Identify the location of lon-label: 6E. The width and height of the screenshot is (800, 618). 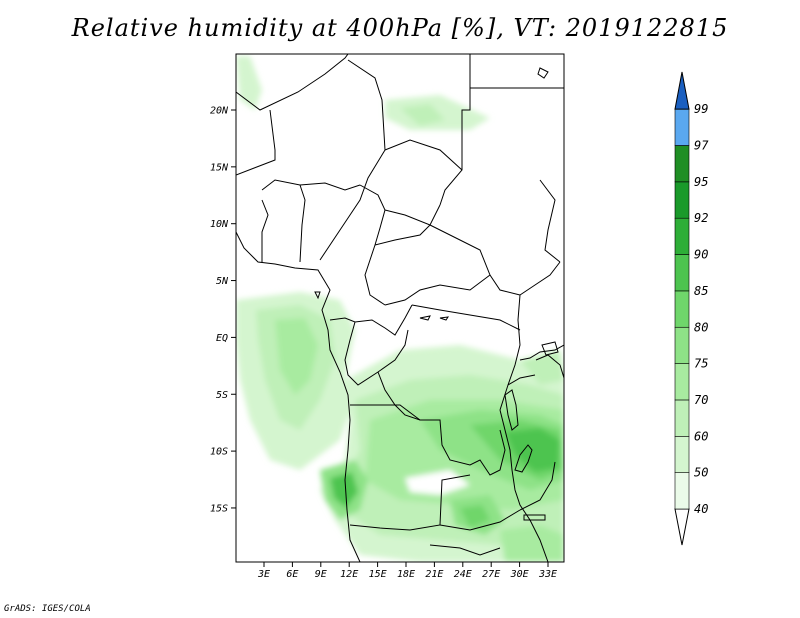
(292, 574).